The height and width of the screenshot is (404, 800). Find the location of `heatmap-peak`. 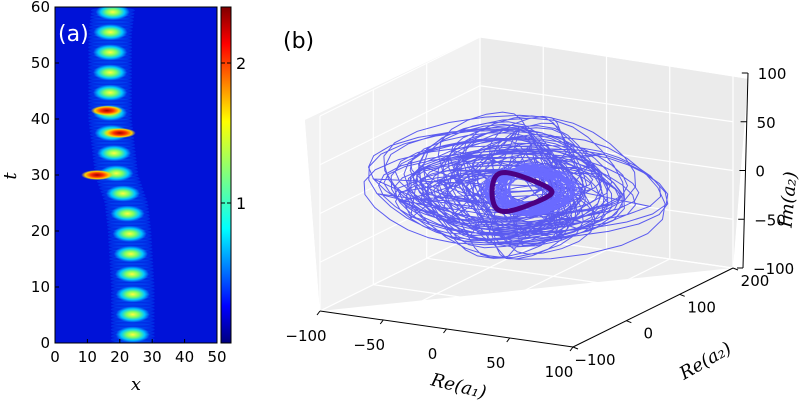

heatmap-peak is located at coordinates (119, 133).